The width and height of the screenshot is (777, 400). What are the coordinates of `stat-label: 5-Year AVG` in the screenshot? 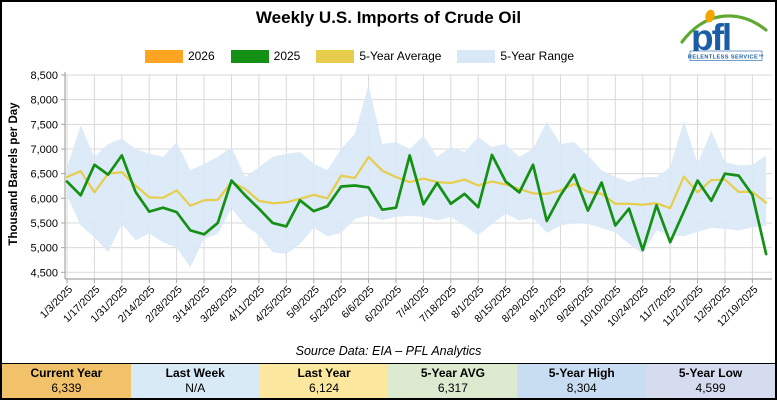 It's located at (452, 373).